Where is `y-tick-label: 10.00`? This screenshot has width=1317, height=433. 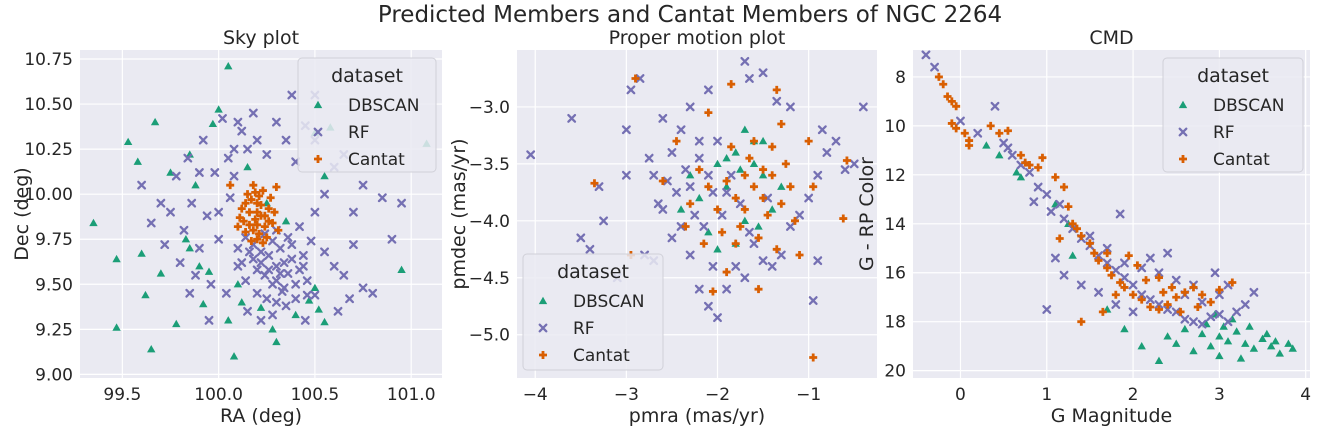 y-tick-label: 10.00 is located at coordinates (48, 195).